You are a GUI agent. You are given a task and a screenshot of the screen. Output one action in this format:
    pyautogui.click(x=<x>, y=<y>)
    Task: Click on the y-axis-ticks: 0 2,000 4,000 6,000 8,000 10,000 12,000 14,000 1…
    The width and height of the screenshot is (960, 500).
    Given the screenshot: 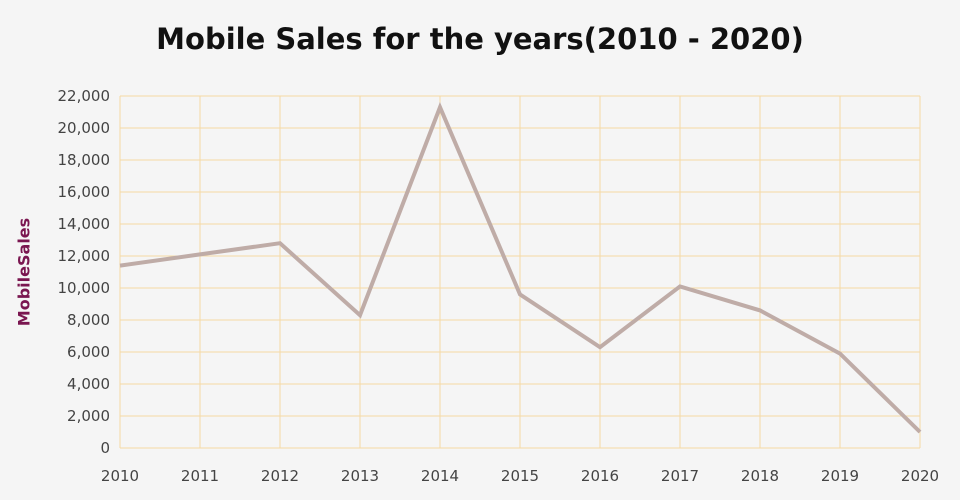 What is the action you would take?
    pyautogui.click(x=84, y=272)
    